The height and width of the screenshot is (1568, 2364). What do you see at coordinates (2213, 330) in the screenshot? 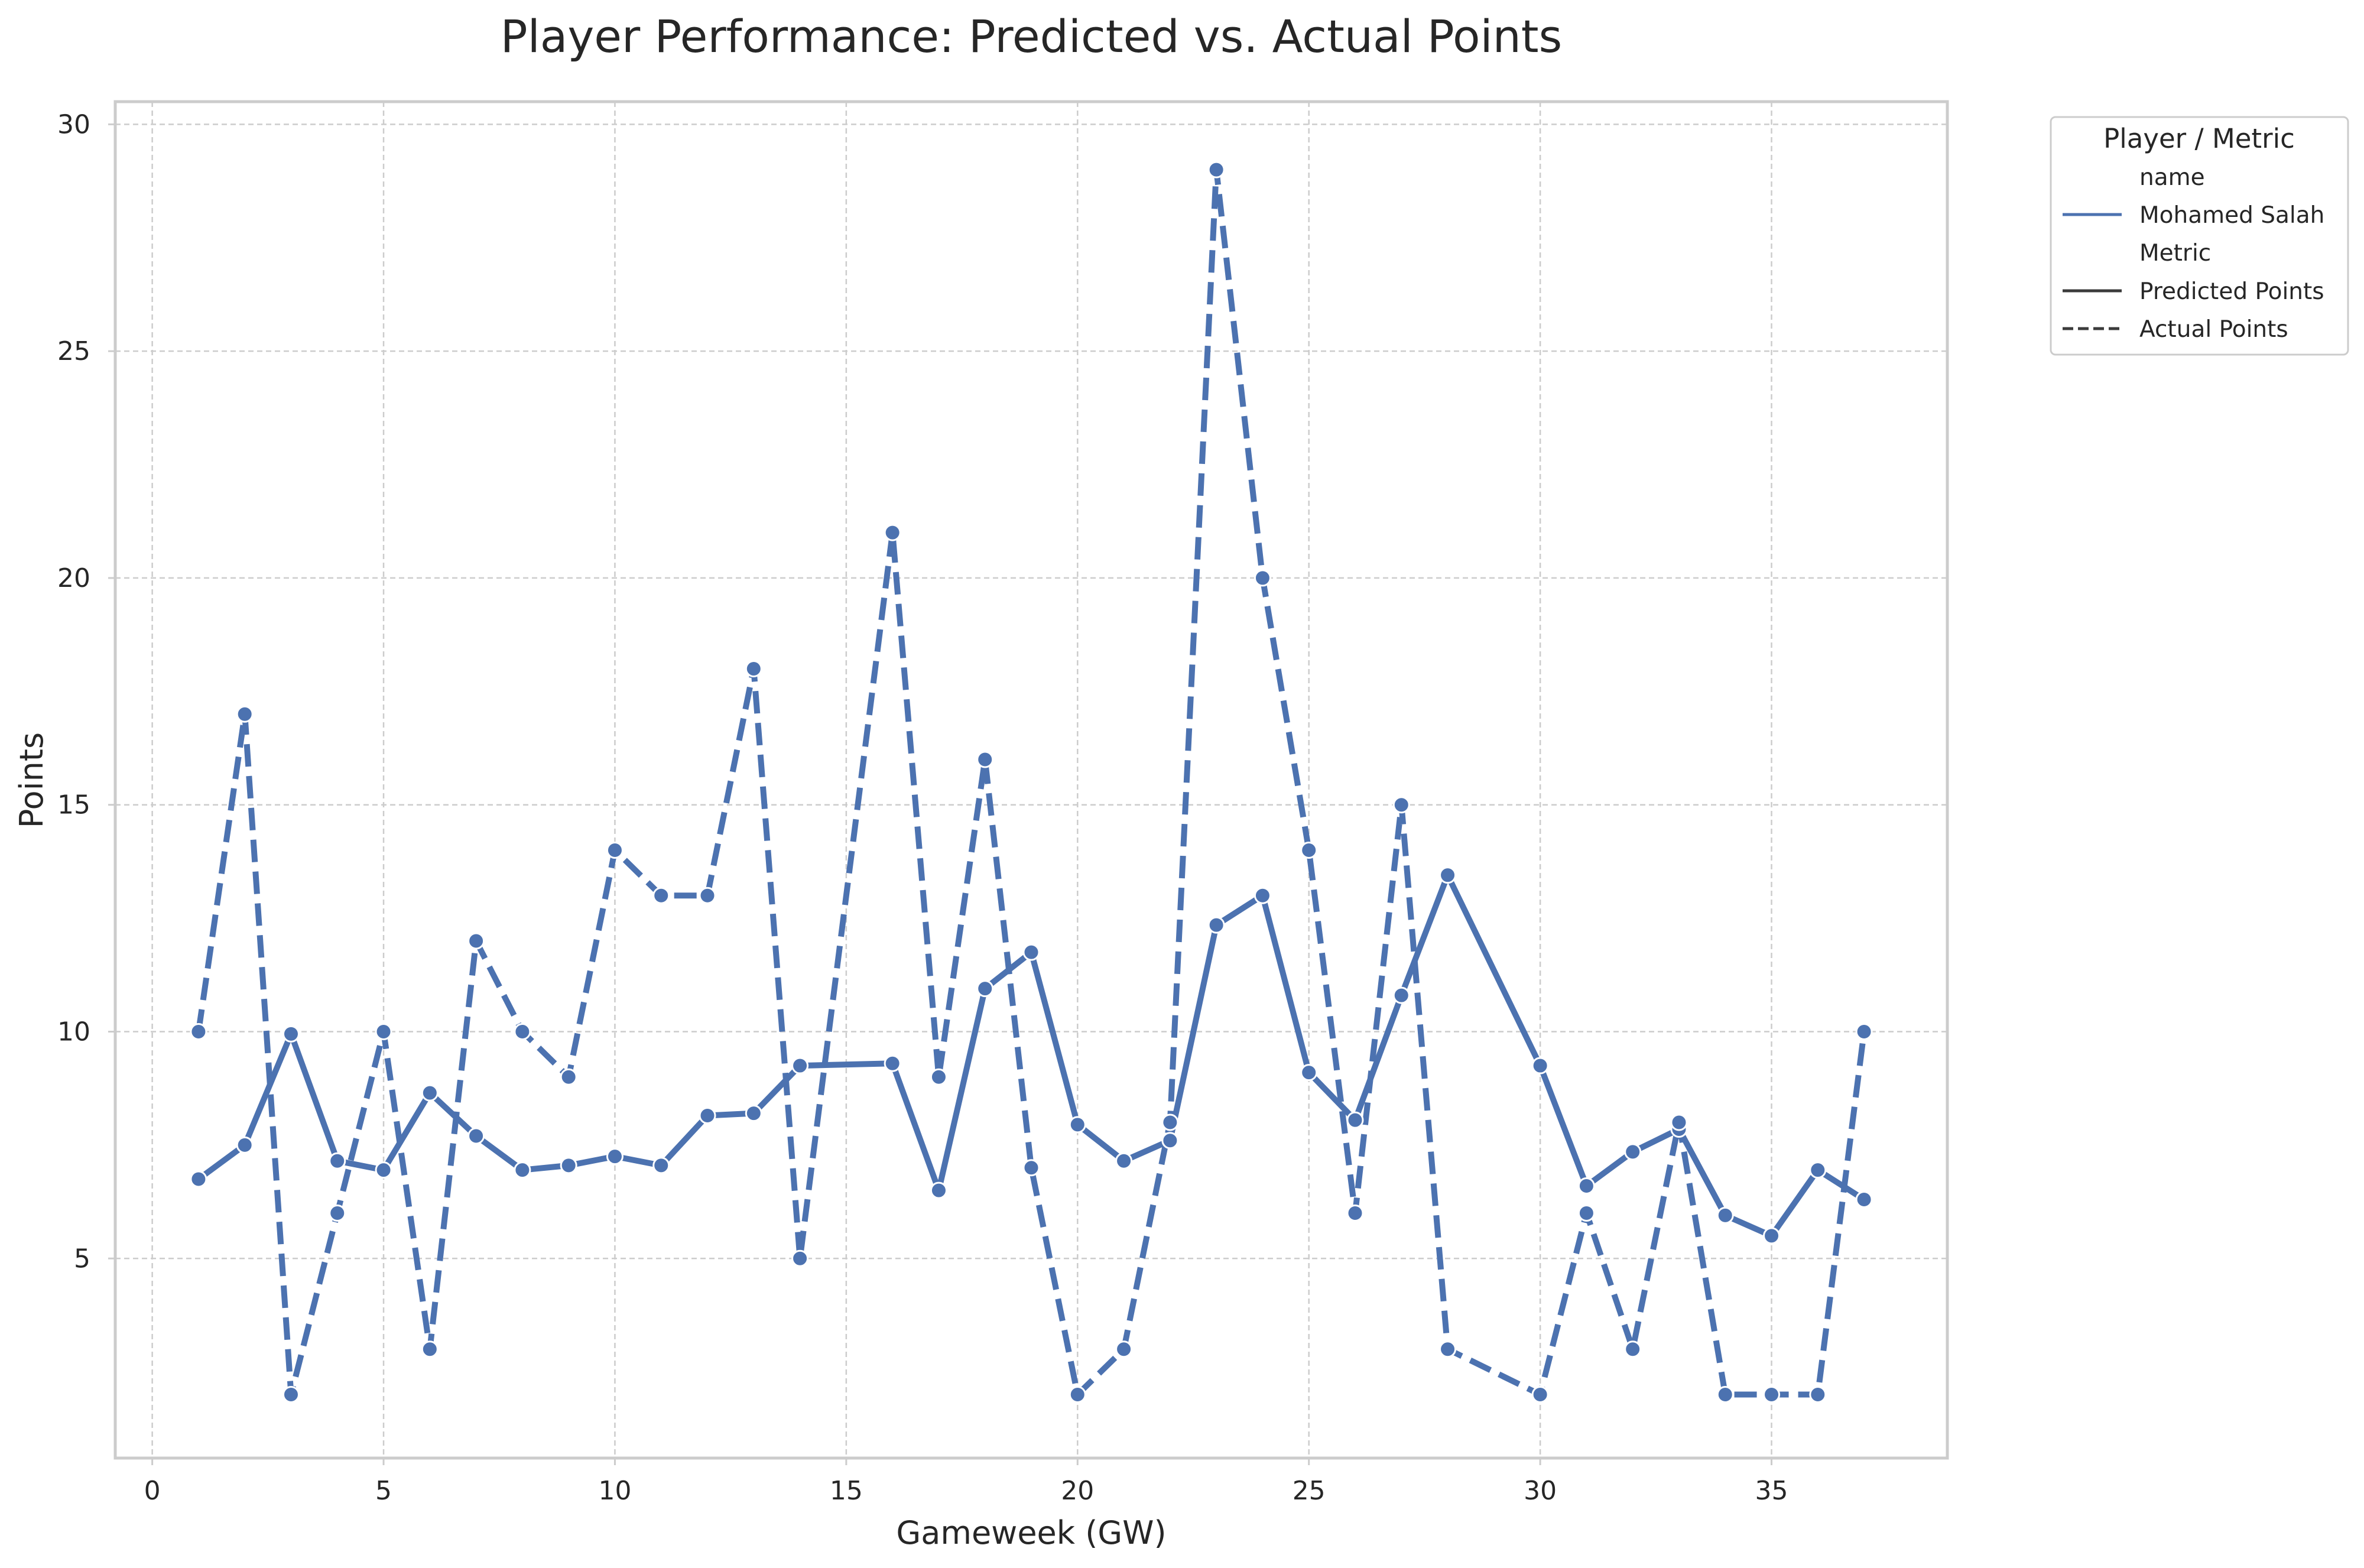
I see `legend-style-actual: Actual Points` at bounding box center [2213, 330].